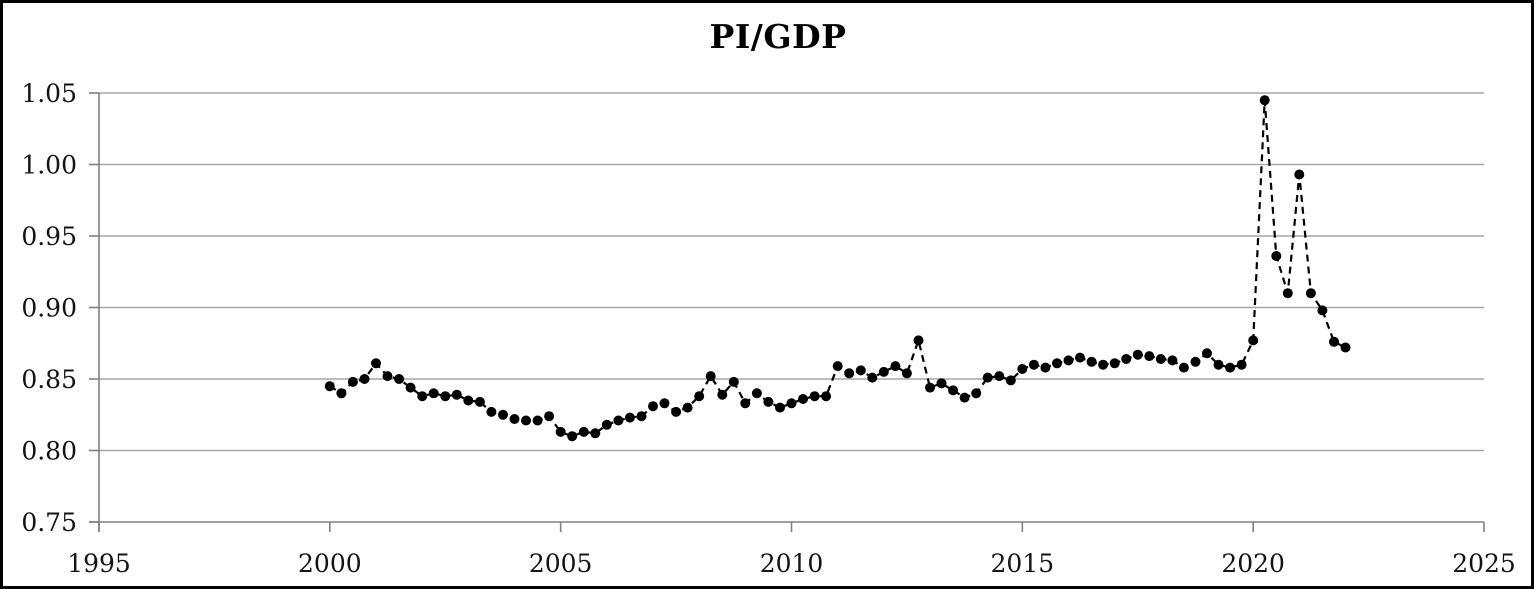 The width and height of the screenshot is (1534, 589). I want to click on data-point-2002Q1, so click(422, 396).